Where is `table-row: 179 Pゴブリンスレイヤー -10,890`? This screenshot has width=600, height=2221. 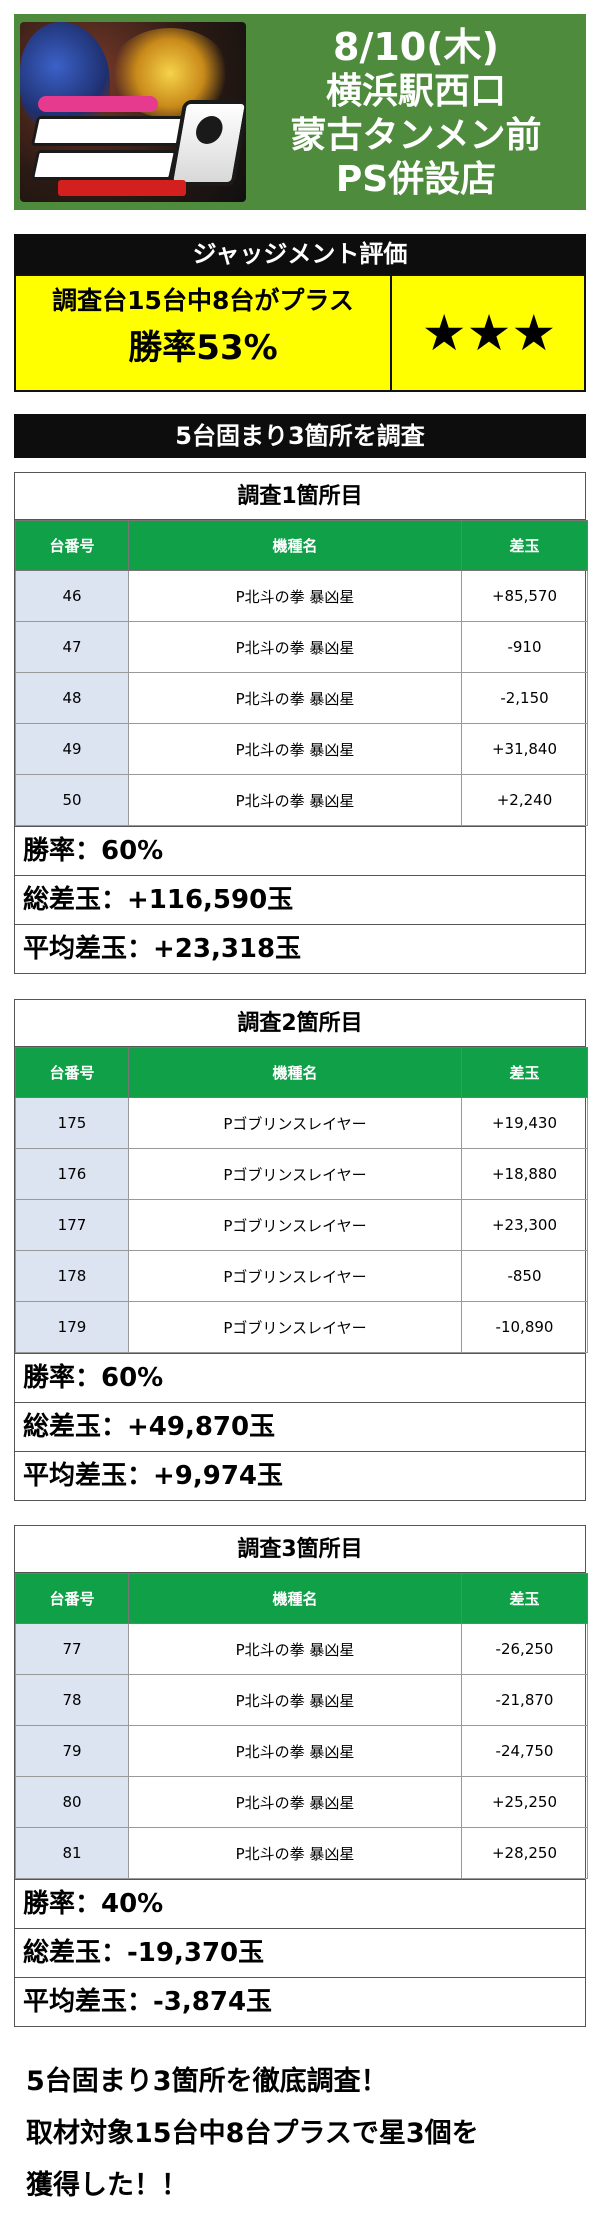
table-row: 179 Pゴブリンスレイヤー -10,890 is located at coordinates (301, 1327).